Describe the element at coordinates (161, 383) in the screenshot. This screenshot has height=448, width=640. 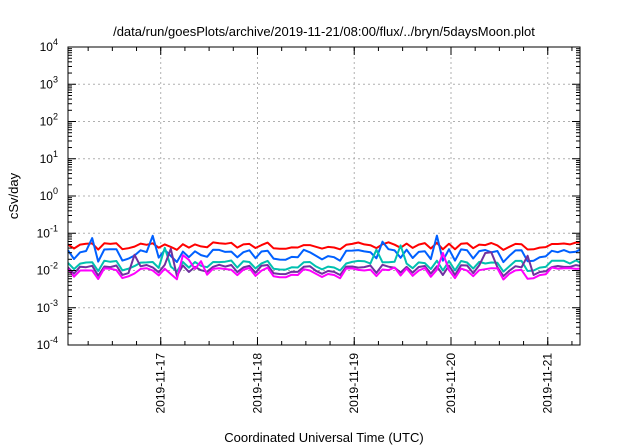
I see `x-tick-label: 2019-11-17` at that location.